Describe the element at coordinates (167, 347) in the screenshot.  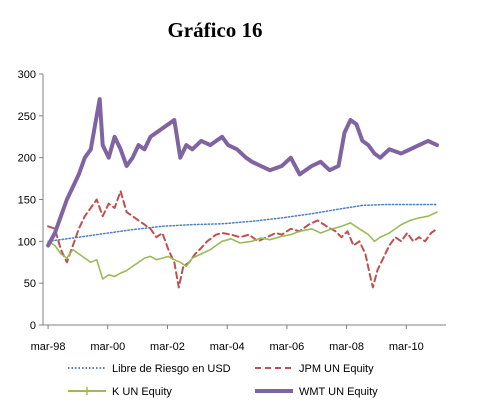
I see `x-tick-label: mar-02` at that location.